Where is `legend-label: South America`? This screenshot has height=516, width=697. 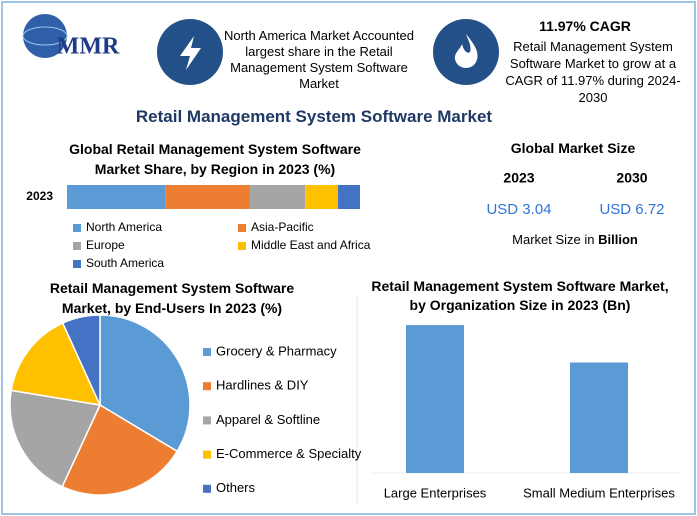 legend-label: South America is located at coordinates (125, 263).